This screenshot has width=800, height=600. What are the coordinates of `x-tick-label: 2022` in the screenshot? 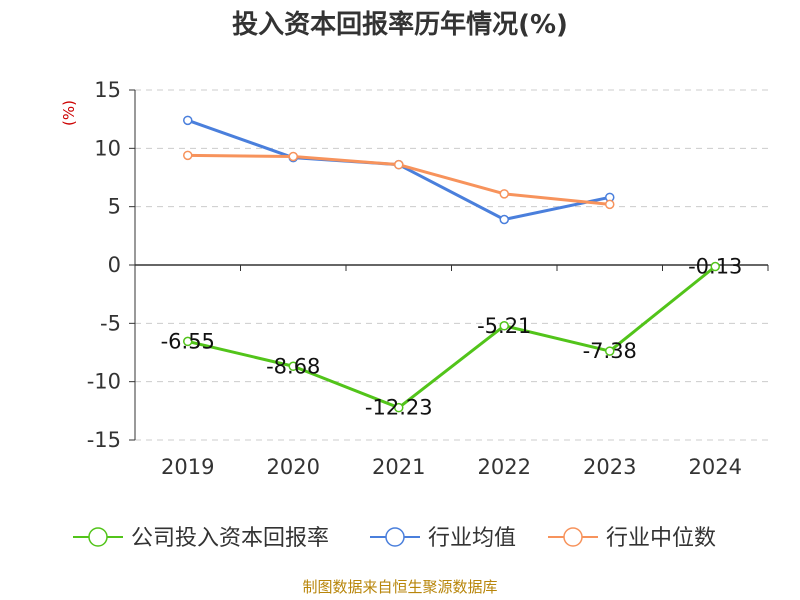 It's located at (504, 467).